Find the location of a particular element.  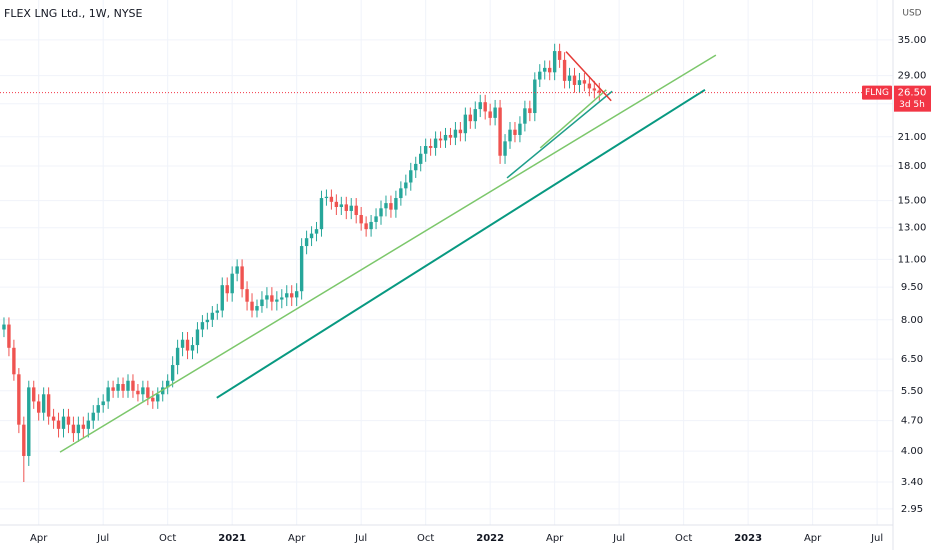

y-tick-label: 29.00 is located at coordinates (912, 76).